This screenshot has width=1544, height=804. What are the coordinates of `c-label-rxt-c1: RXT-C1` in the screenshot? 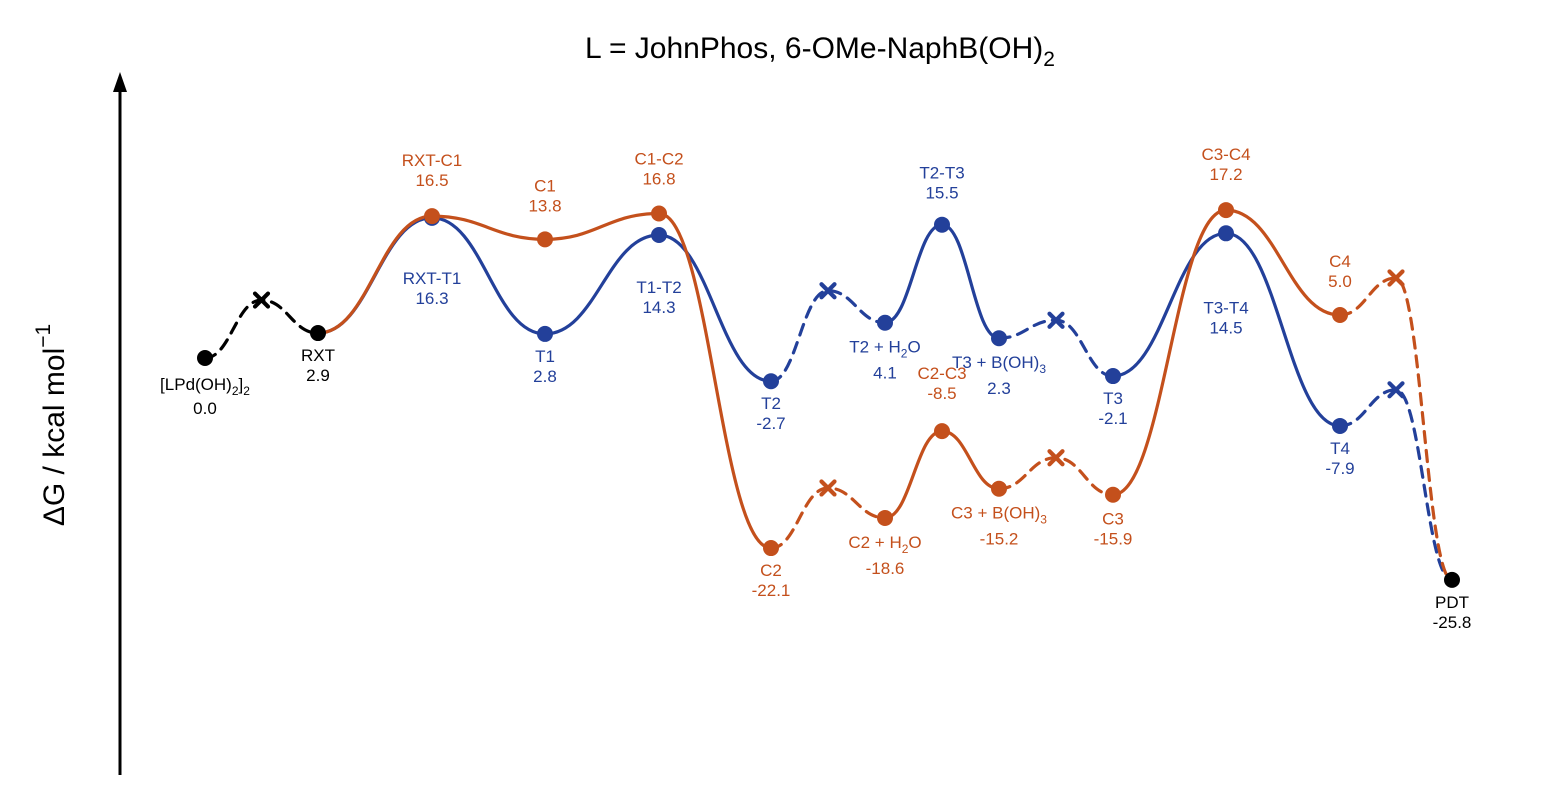 It's located at (432, 160).